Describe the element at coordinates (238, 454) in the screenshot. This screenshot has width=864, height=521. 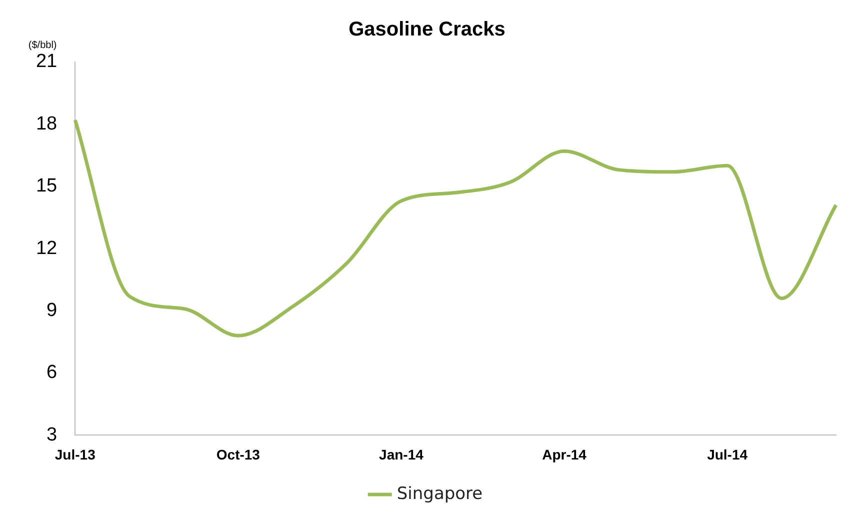
I see `x-tick-label: Oct-13` at that location.